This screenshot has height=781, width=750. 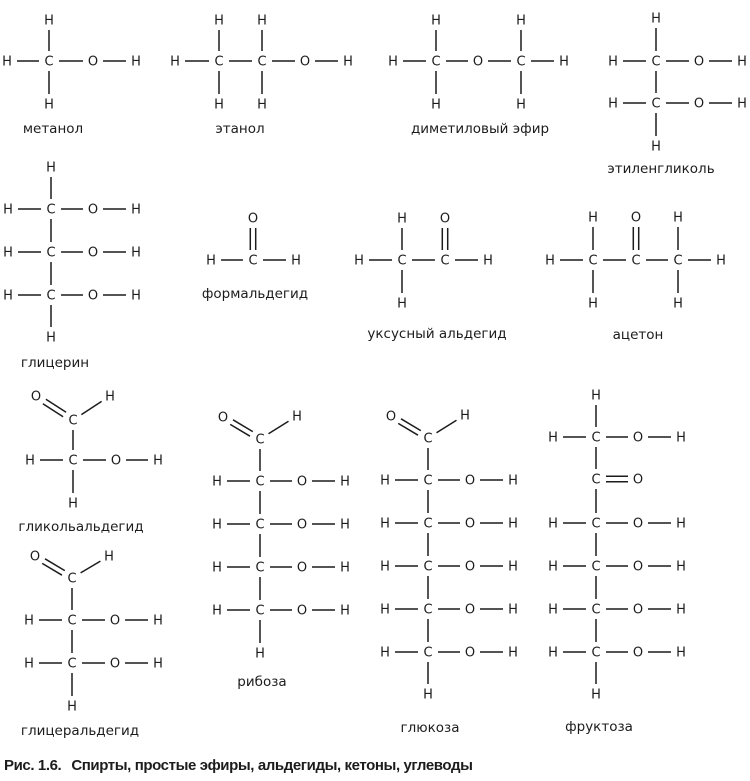 What do you see at coordinates (430, 728) in the screenshot?
I see `molecule-label-glucose: глюкоза` at bounding box center [430, 728].